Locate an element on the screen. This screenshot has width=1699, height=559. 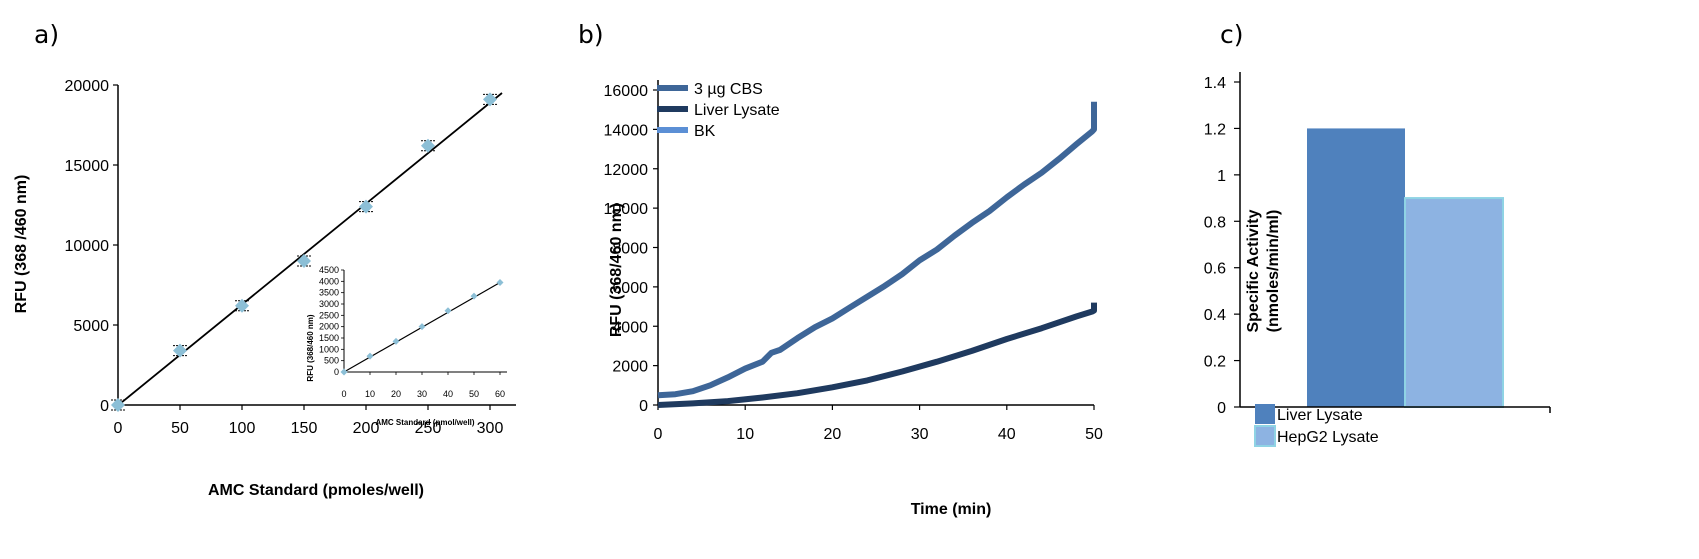
chart-b-x-tick-label: 50 is located at coordinates (1094, 434).